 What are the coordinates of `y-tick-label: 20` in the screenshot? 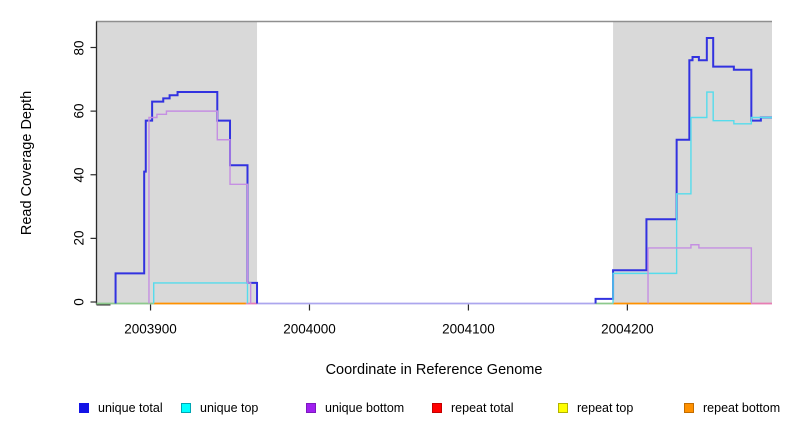 It's located at (79, 238).